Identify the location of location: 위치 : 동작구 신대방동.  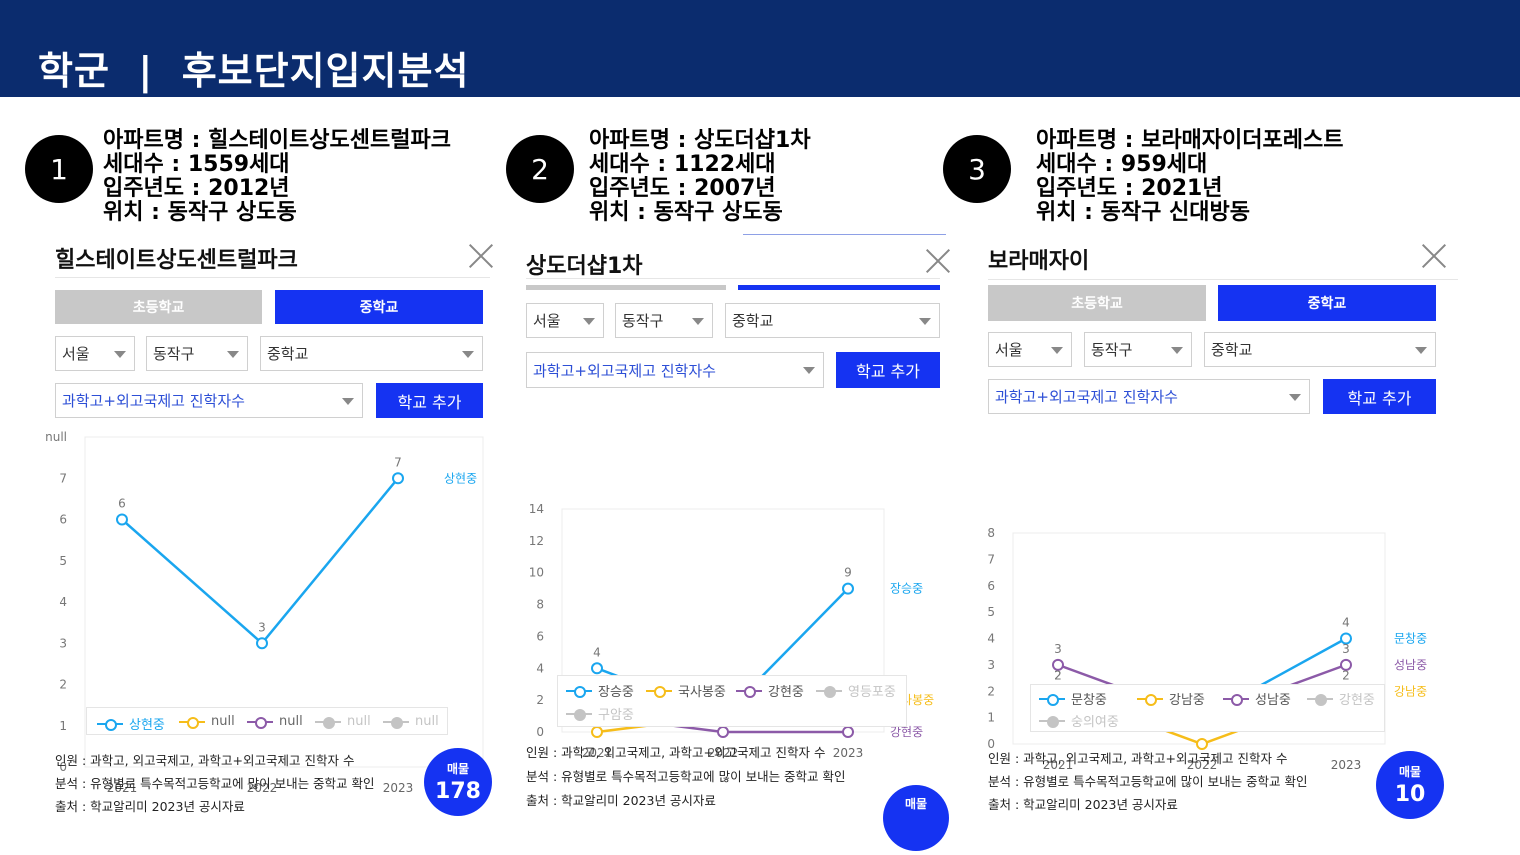
(1143, 212).